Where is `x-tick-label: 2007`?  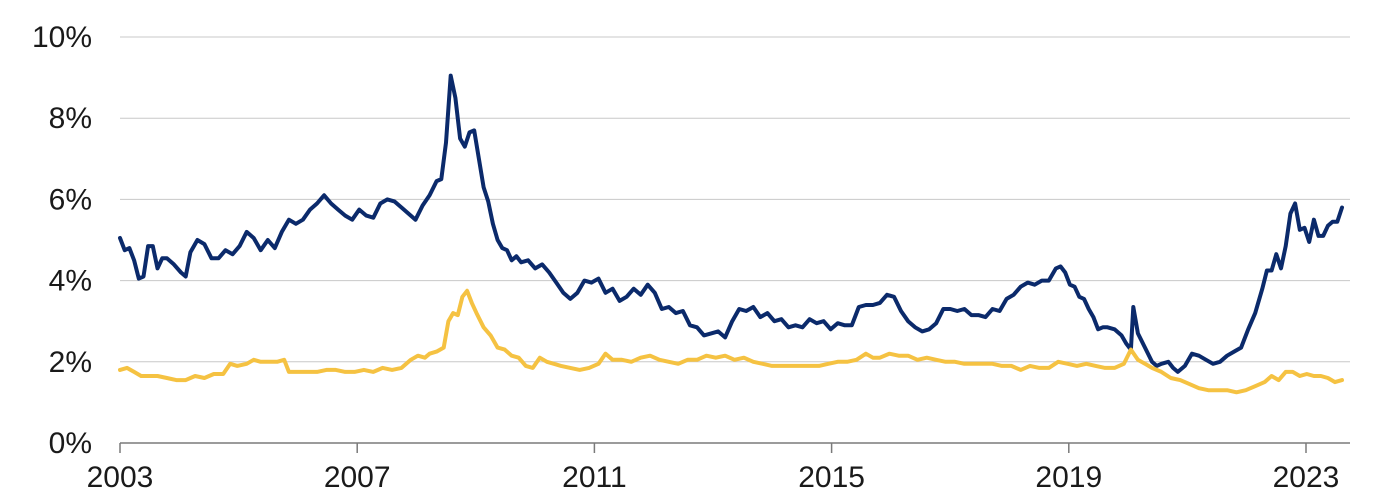
x-tick-label: 2007 is located at coordinates (357, 477).